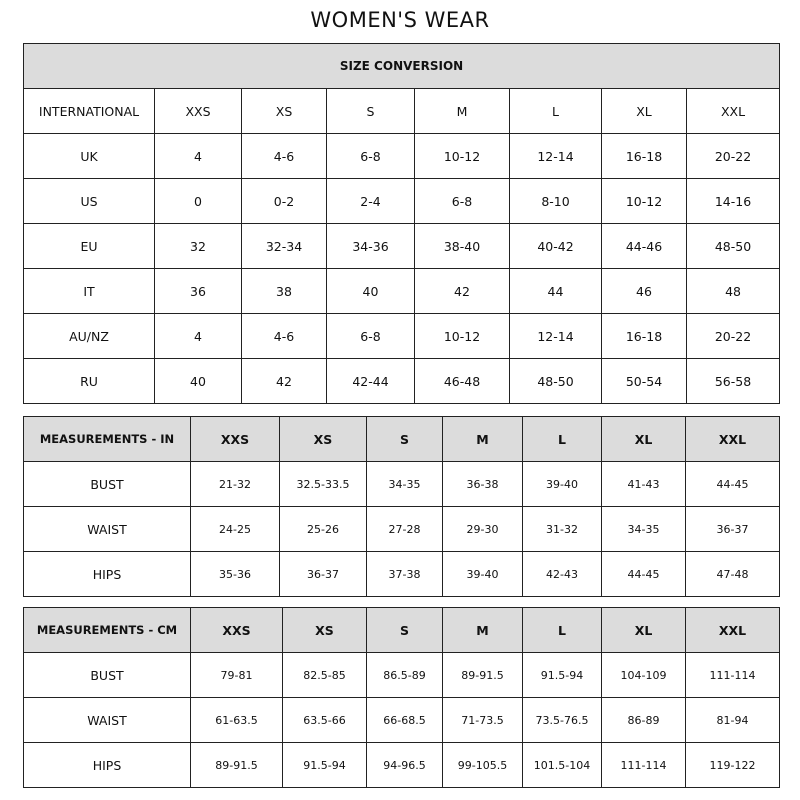  Describe the element at coordinates (324, 675) in the screenshot. I see `table-cell: 82.5-85` at that location.